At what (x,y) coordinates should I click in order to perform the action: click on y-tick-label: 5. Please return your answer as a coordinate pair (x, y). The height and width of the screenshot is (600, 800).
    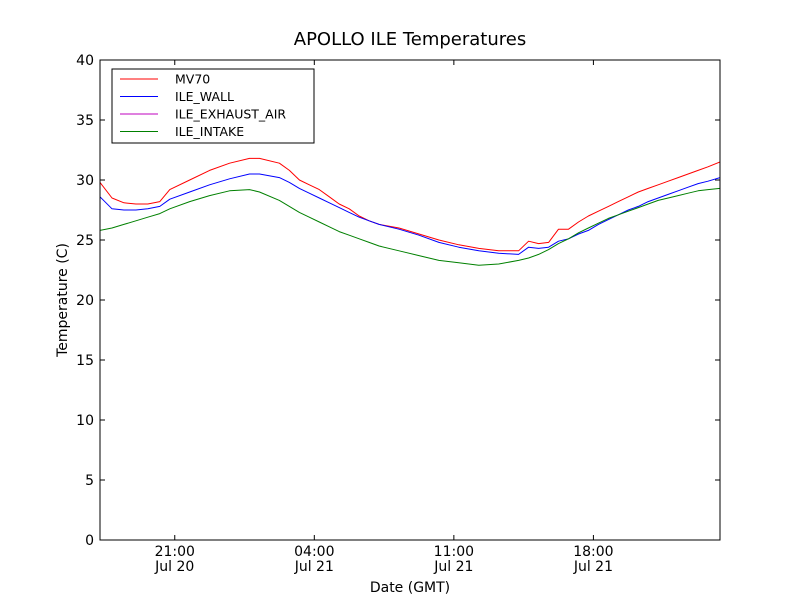
    Looking at the image, I should click on (89, 481).